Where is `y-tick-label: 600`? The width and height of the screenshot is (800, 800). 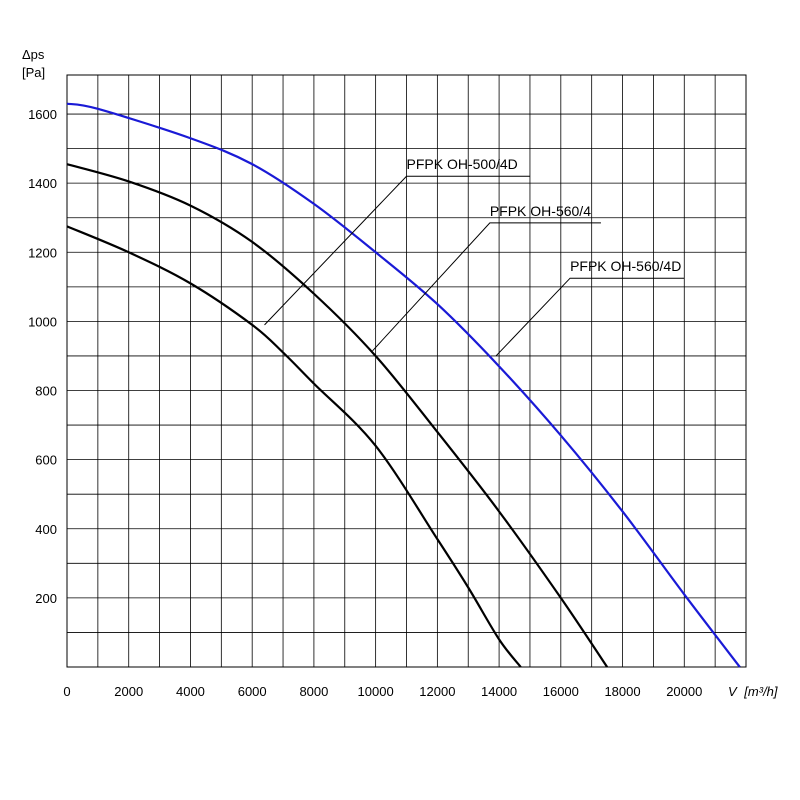
y-tick-label: 600 is located at coordinates (46, 460).